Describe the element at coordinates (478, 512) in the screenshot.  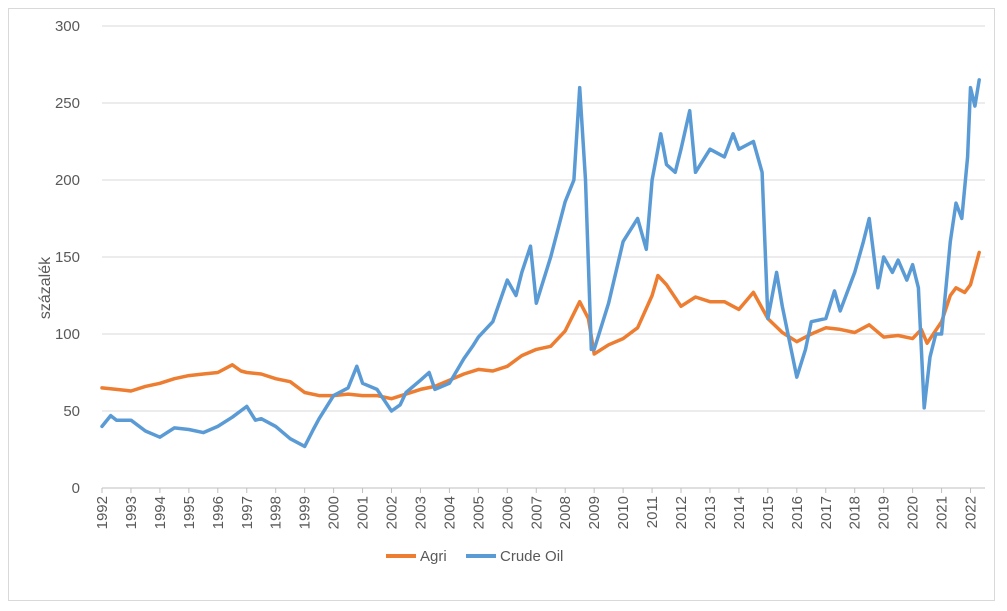
I see `x-tick-label: 2005` at that location.